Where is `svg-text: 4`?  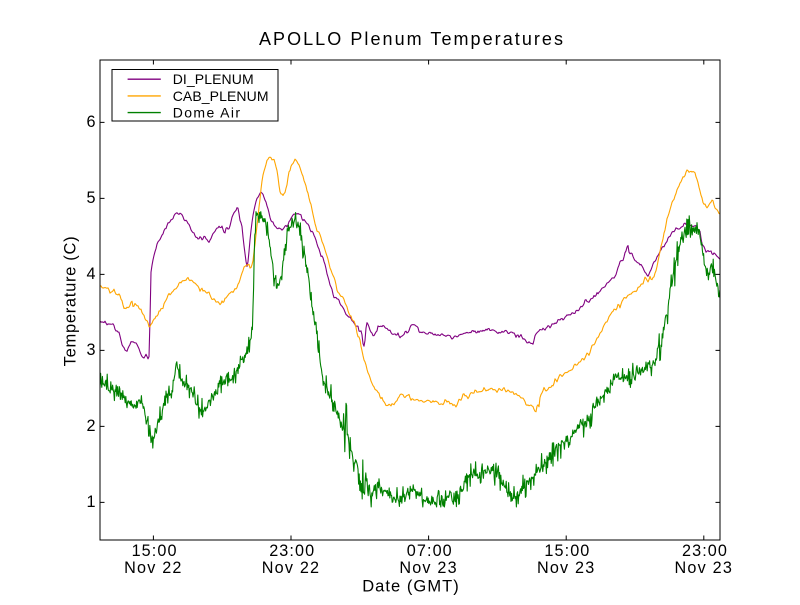
svg-text: 4 is located at coordinates (90, 274).